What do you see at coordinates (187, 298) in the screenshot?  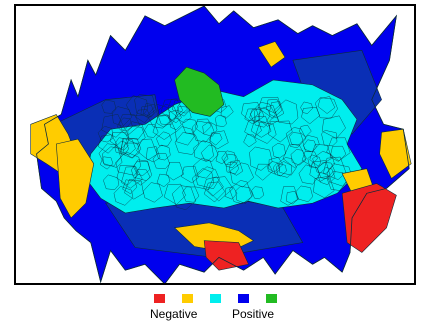 I see `legend-swatch-yellow` at bounding box center [187, 298].